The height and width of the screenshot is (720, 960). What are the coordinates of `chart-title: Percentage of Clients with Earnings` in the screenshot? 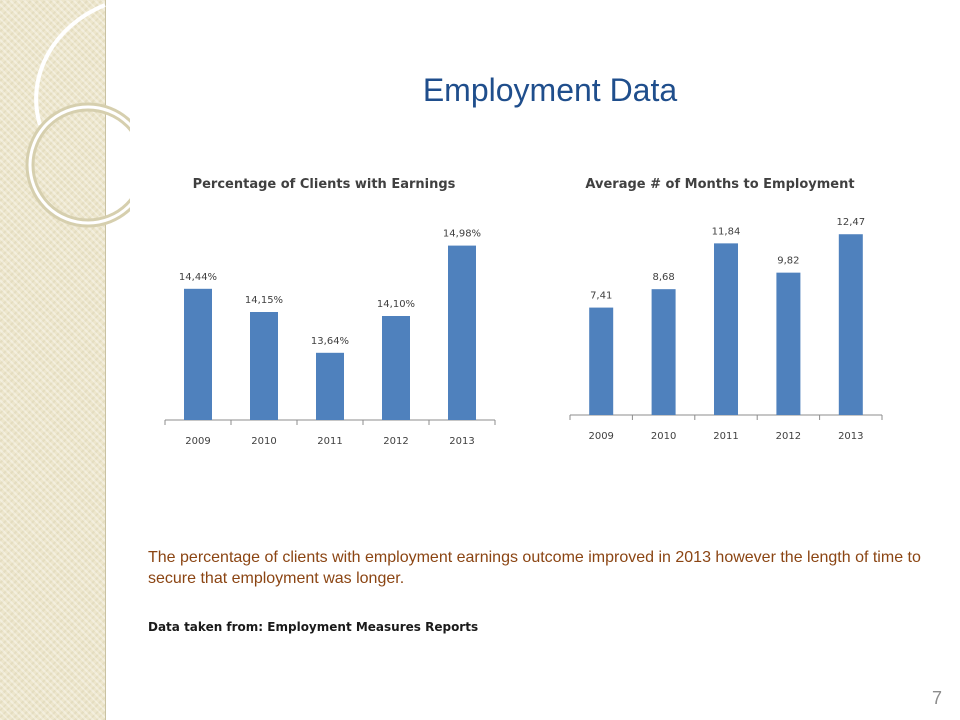 It's located at (324, 184).